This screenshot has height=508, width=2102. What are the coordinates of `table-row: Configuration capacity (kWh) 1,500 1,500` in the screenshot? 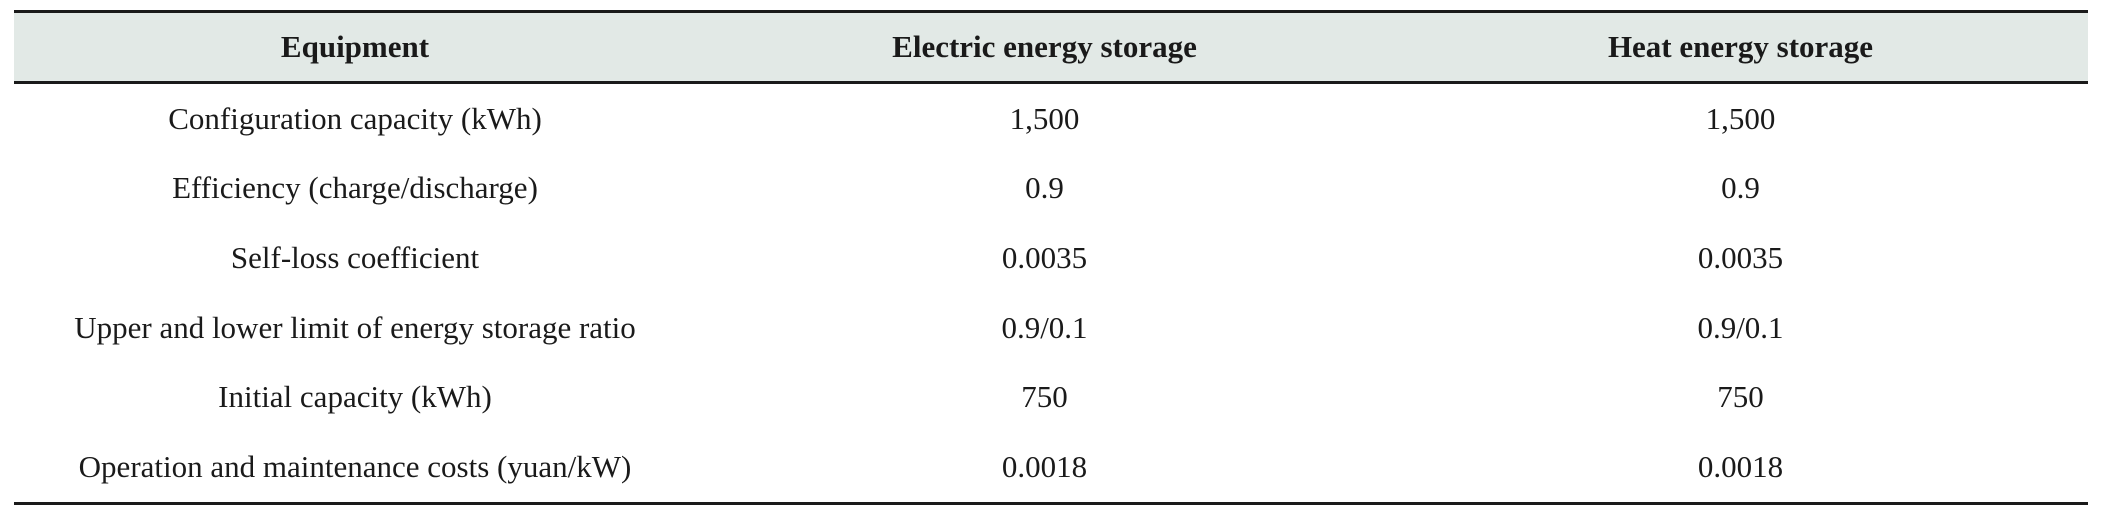 It's located at (1051, 118).